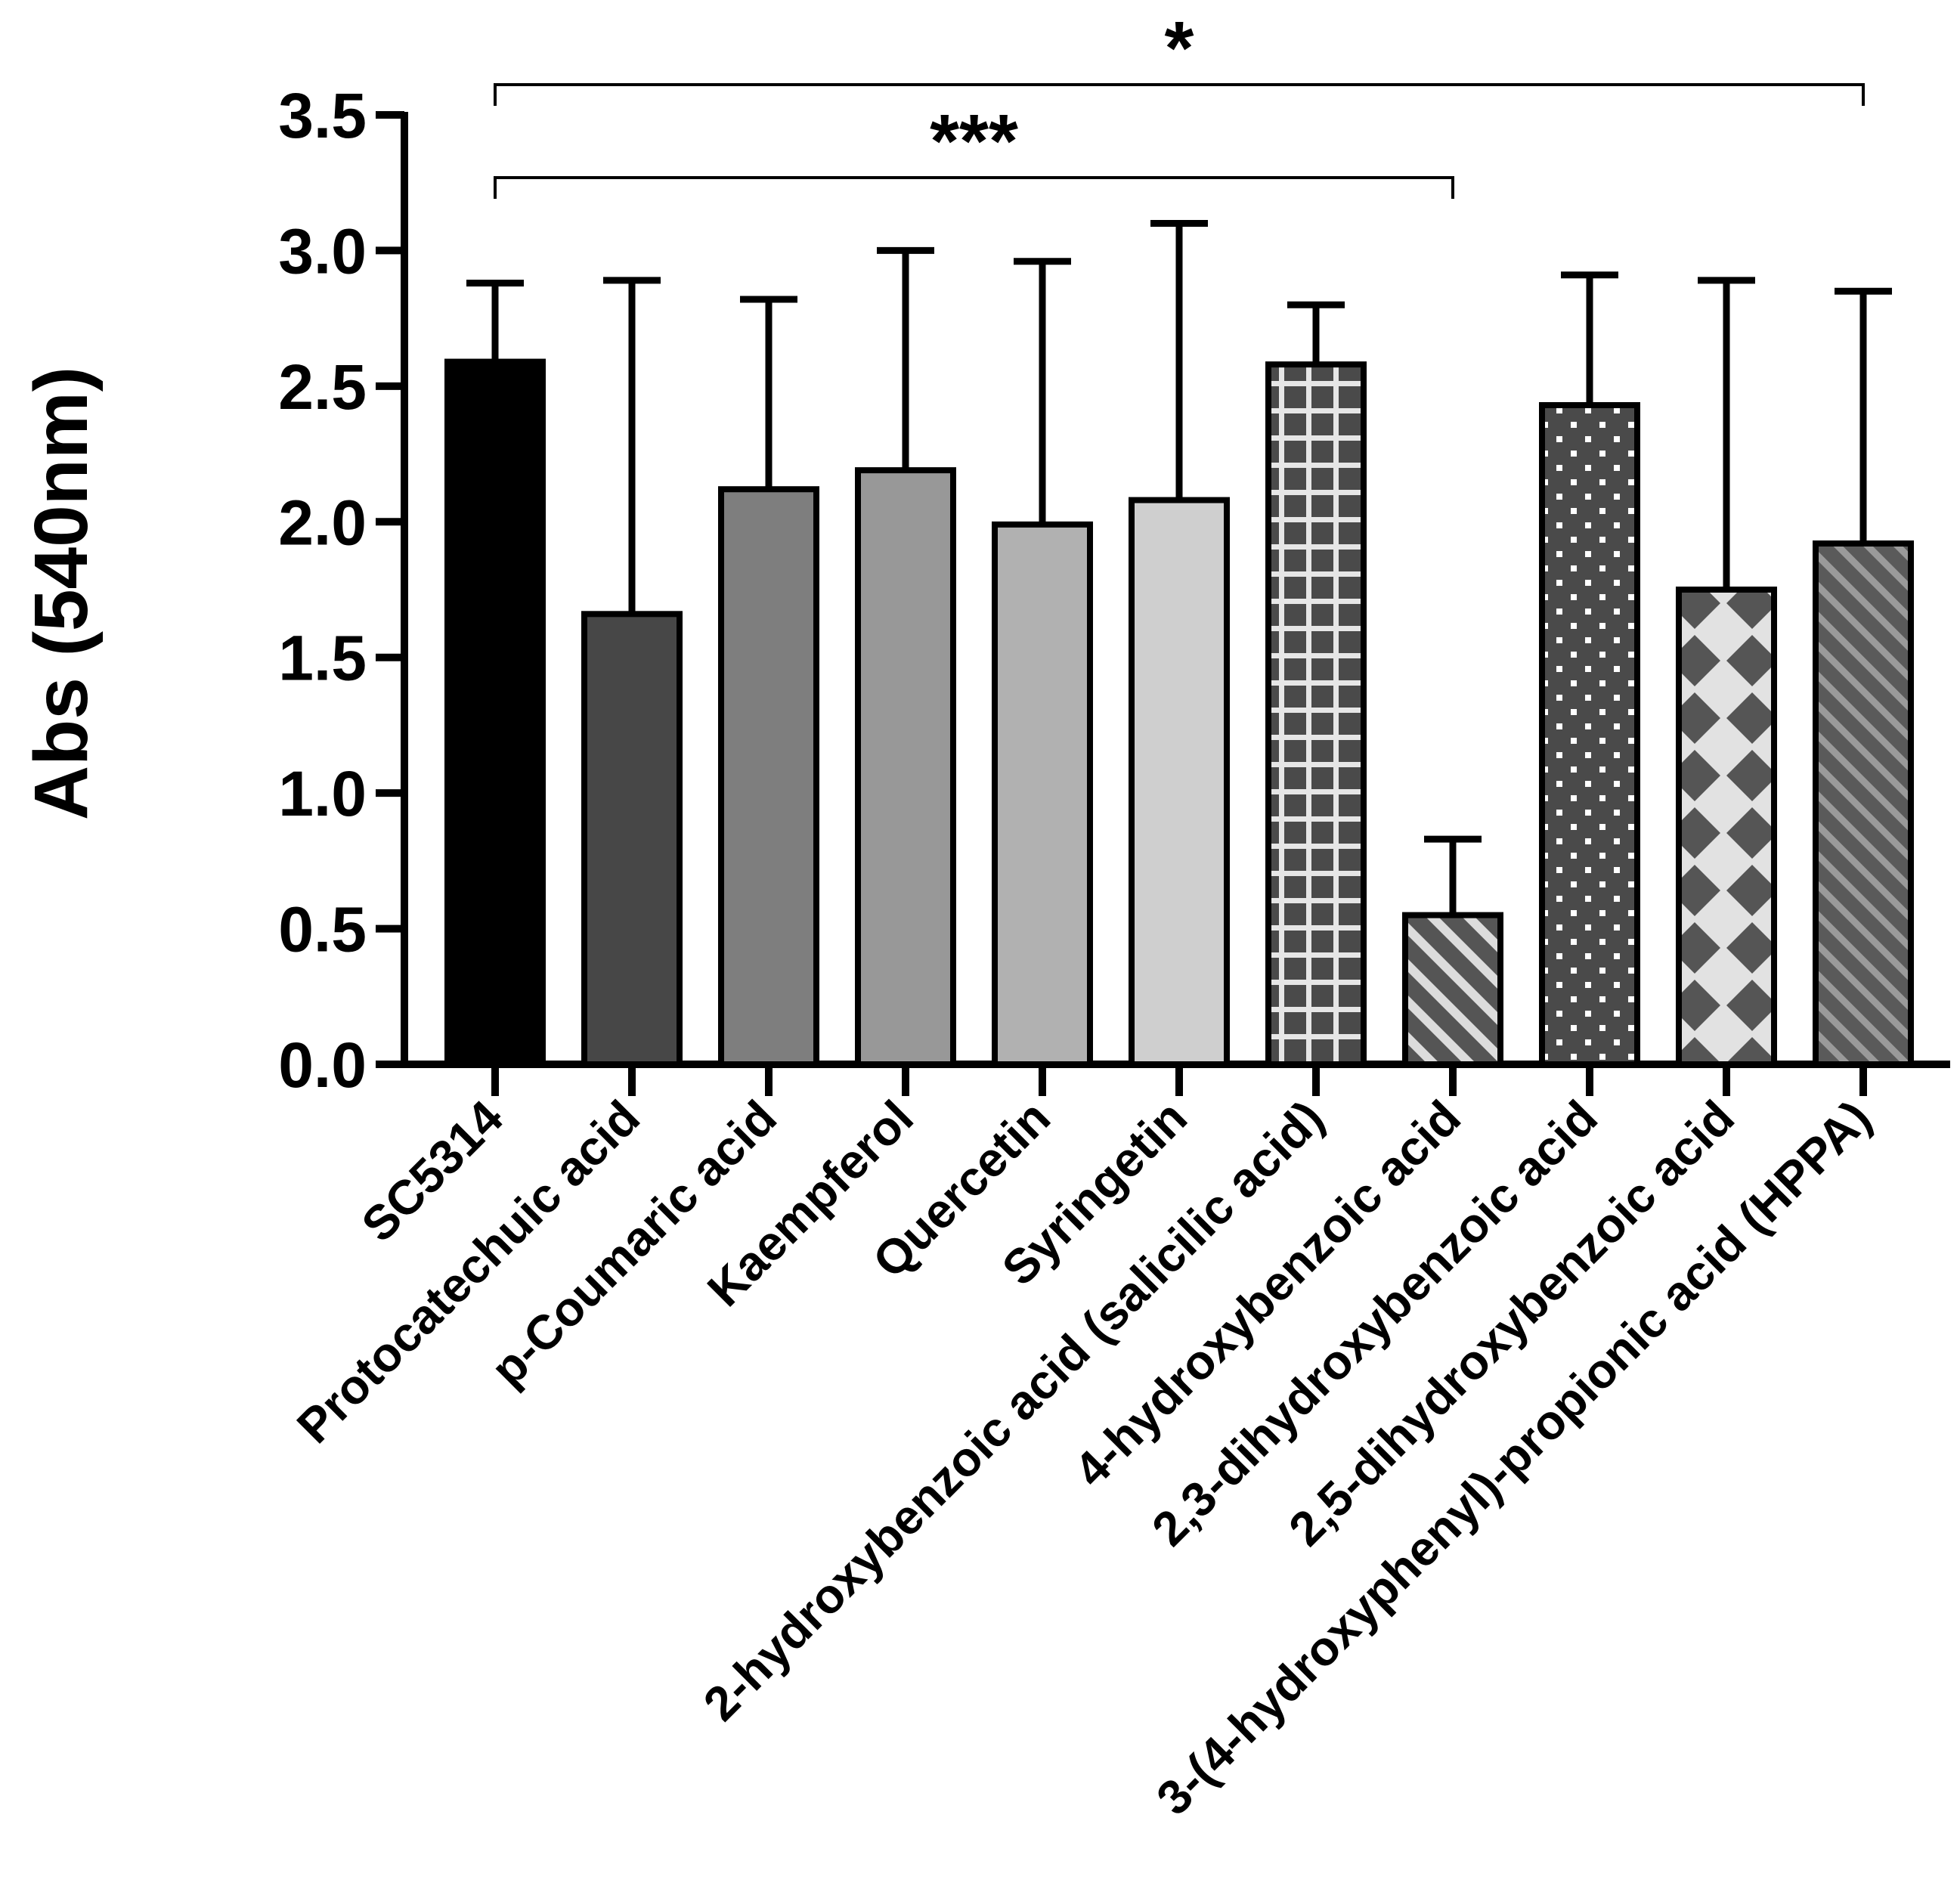  I want to click on significance-label: *, so click(1179, 48).